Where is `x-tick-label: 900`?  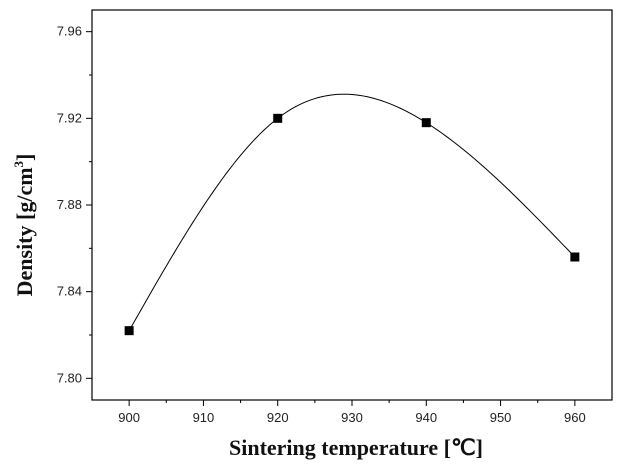
x-tick-label: 900 is located at coordinates (129, 417).